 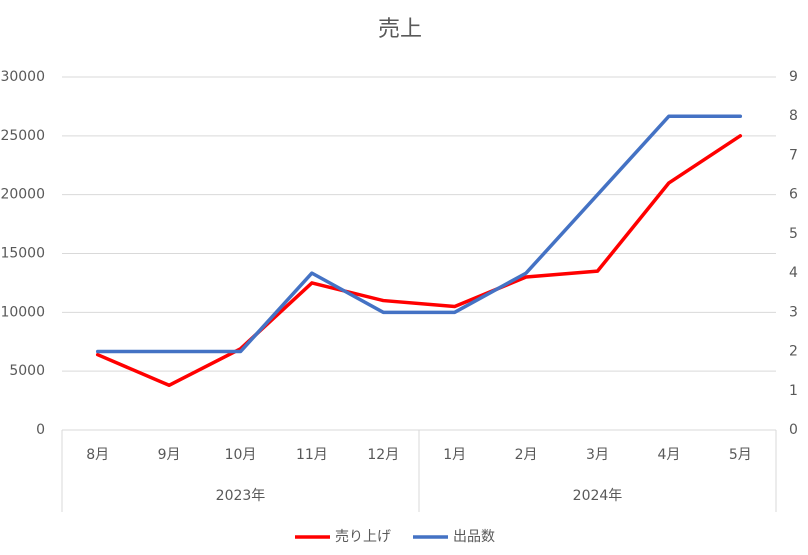 I want to click on y2-tick-label: 5, so click(x=793, y=234).